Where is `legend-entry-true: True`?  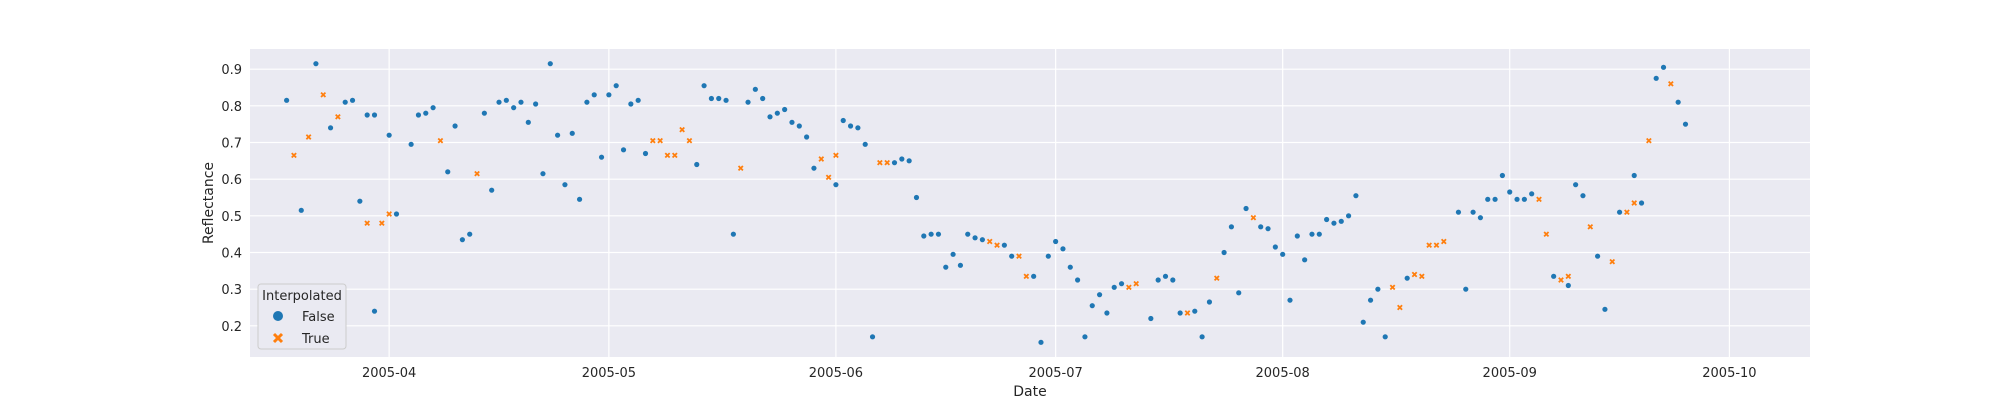
legend-entry-true: True is located at coordinates (315, 339).